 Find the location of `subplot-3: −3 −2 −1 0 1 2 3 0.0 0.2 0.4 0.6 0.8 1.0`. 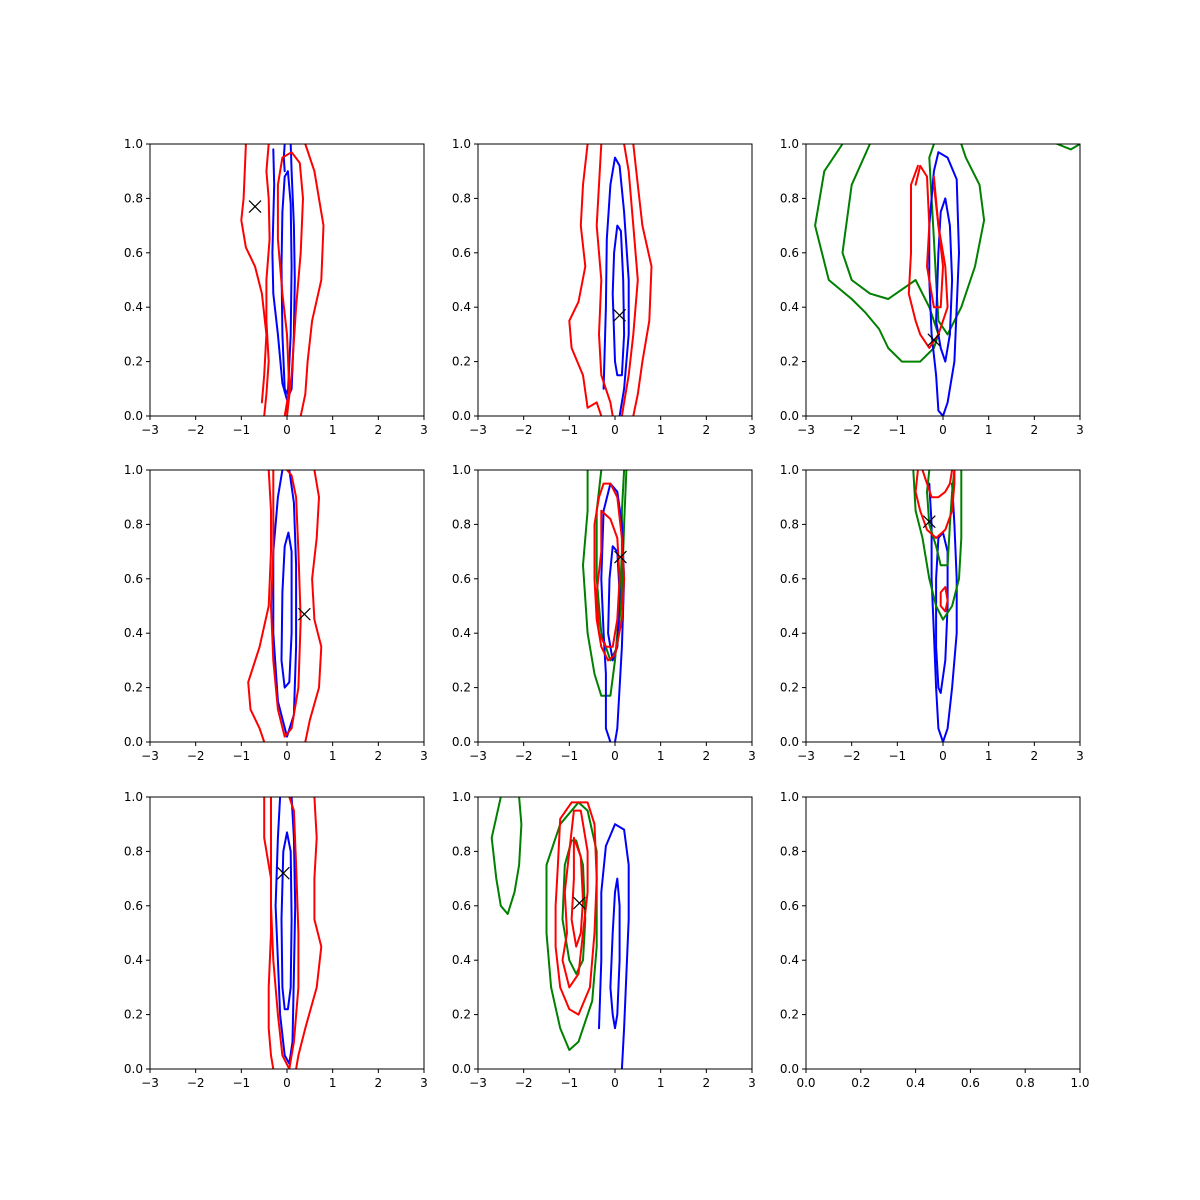

subplot-3: −3 −2 −1 0 1 2 3 0.0 0.2 0.4 0.6 0.8 1.0 is located at coordinates (932, 287).